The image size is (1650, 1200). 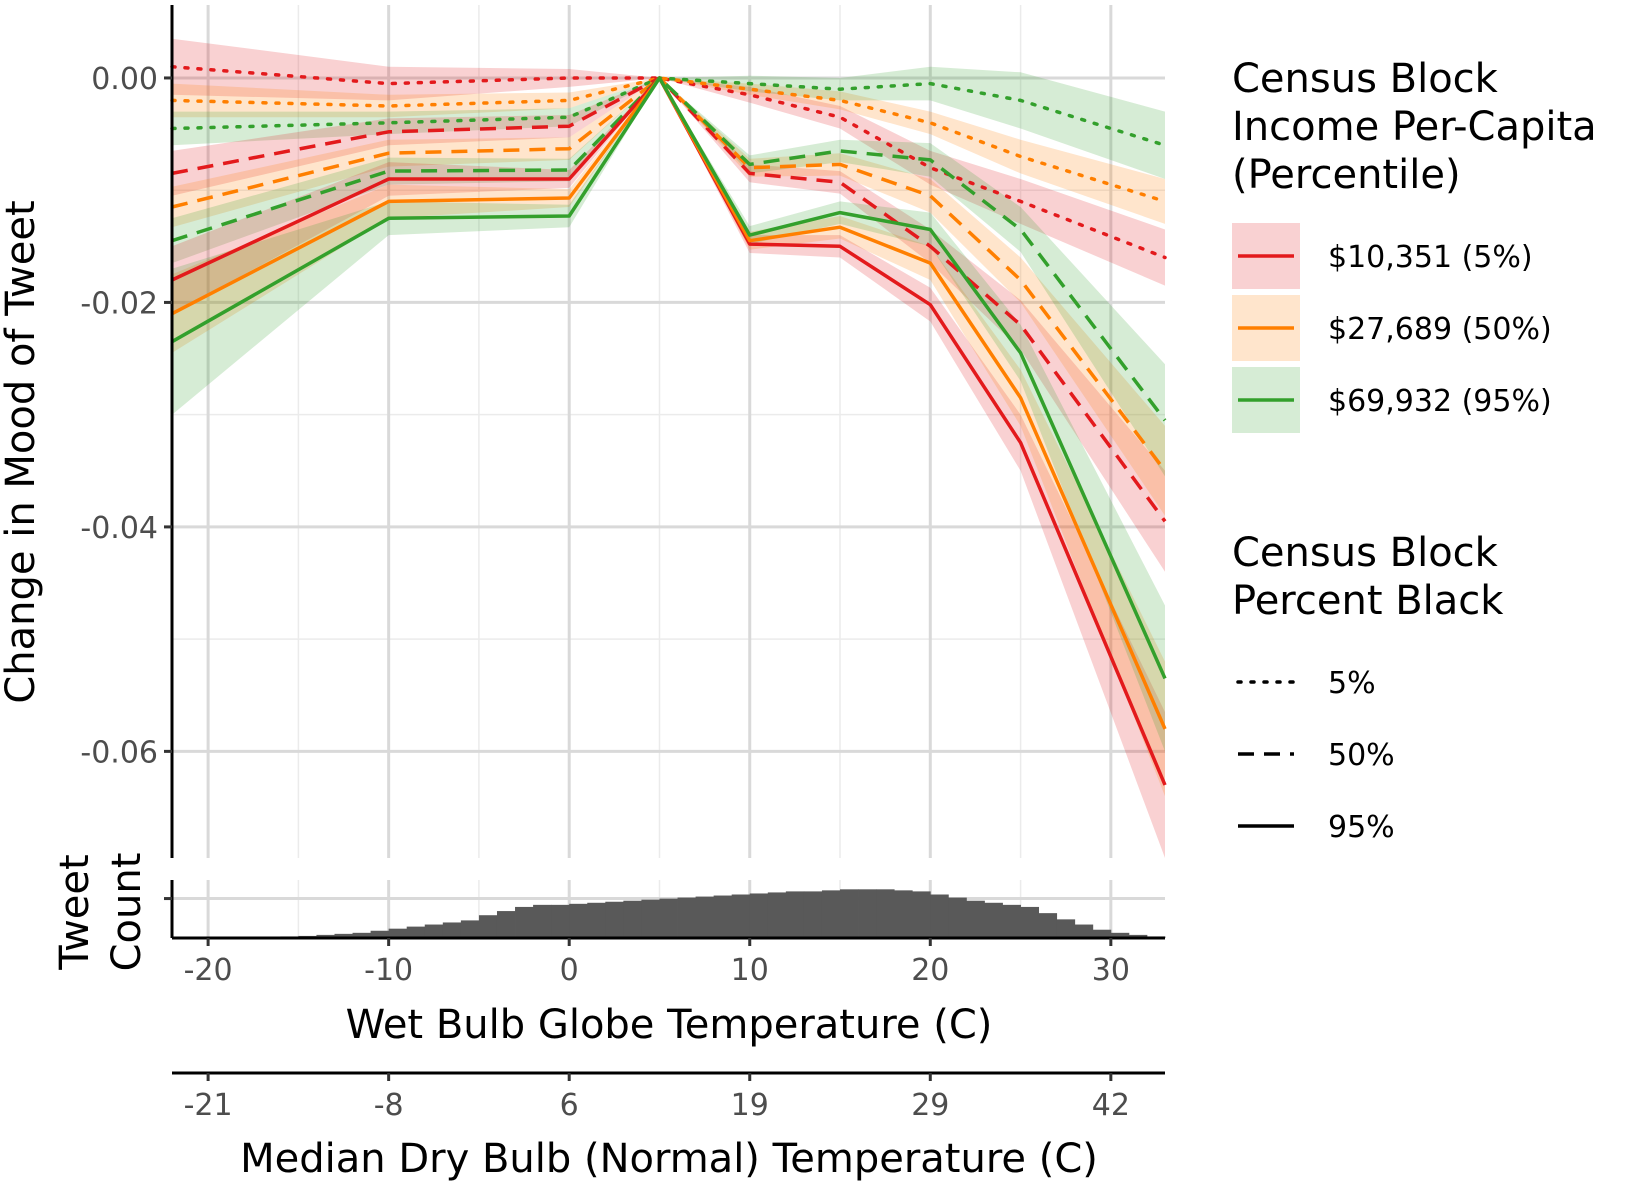 I want to click on x-tick-label: 0, so click(x=569, y=970).